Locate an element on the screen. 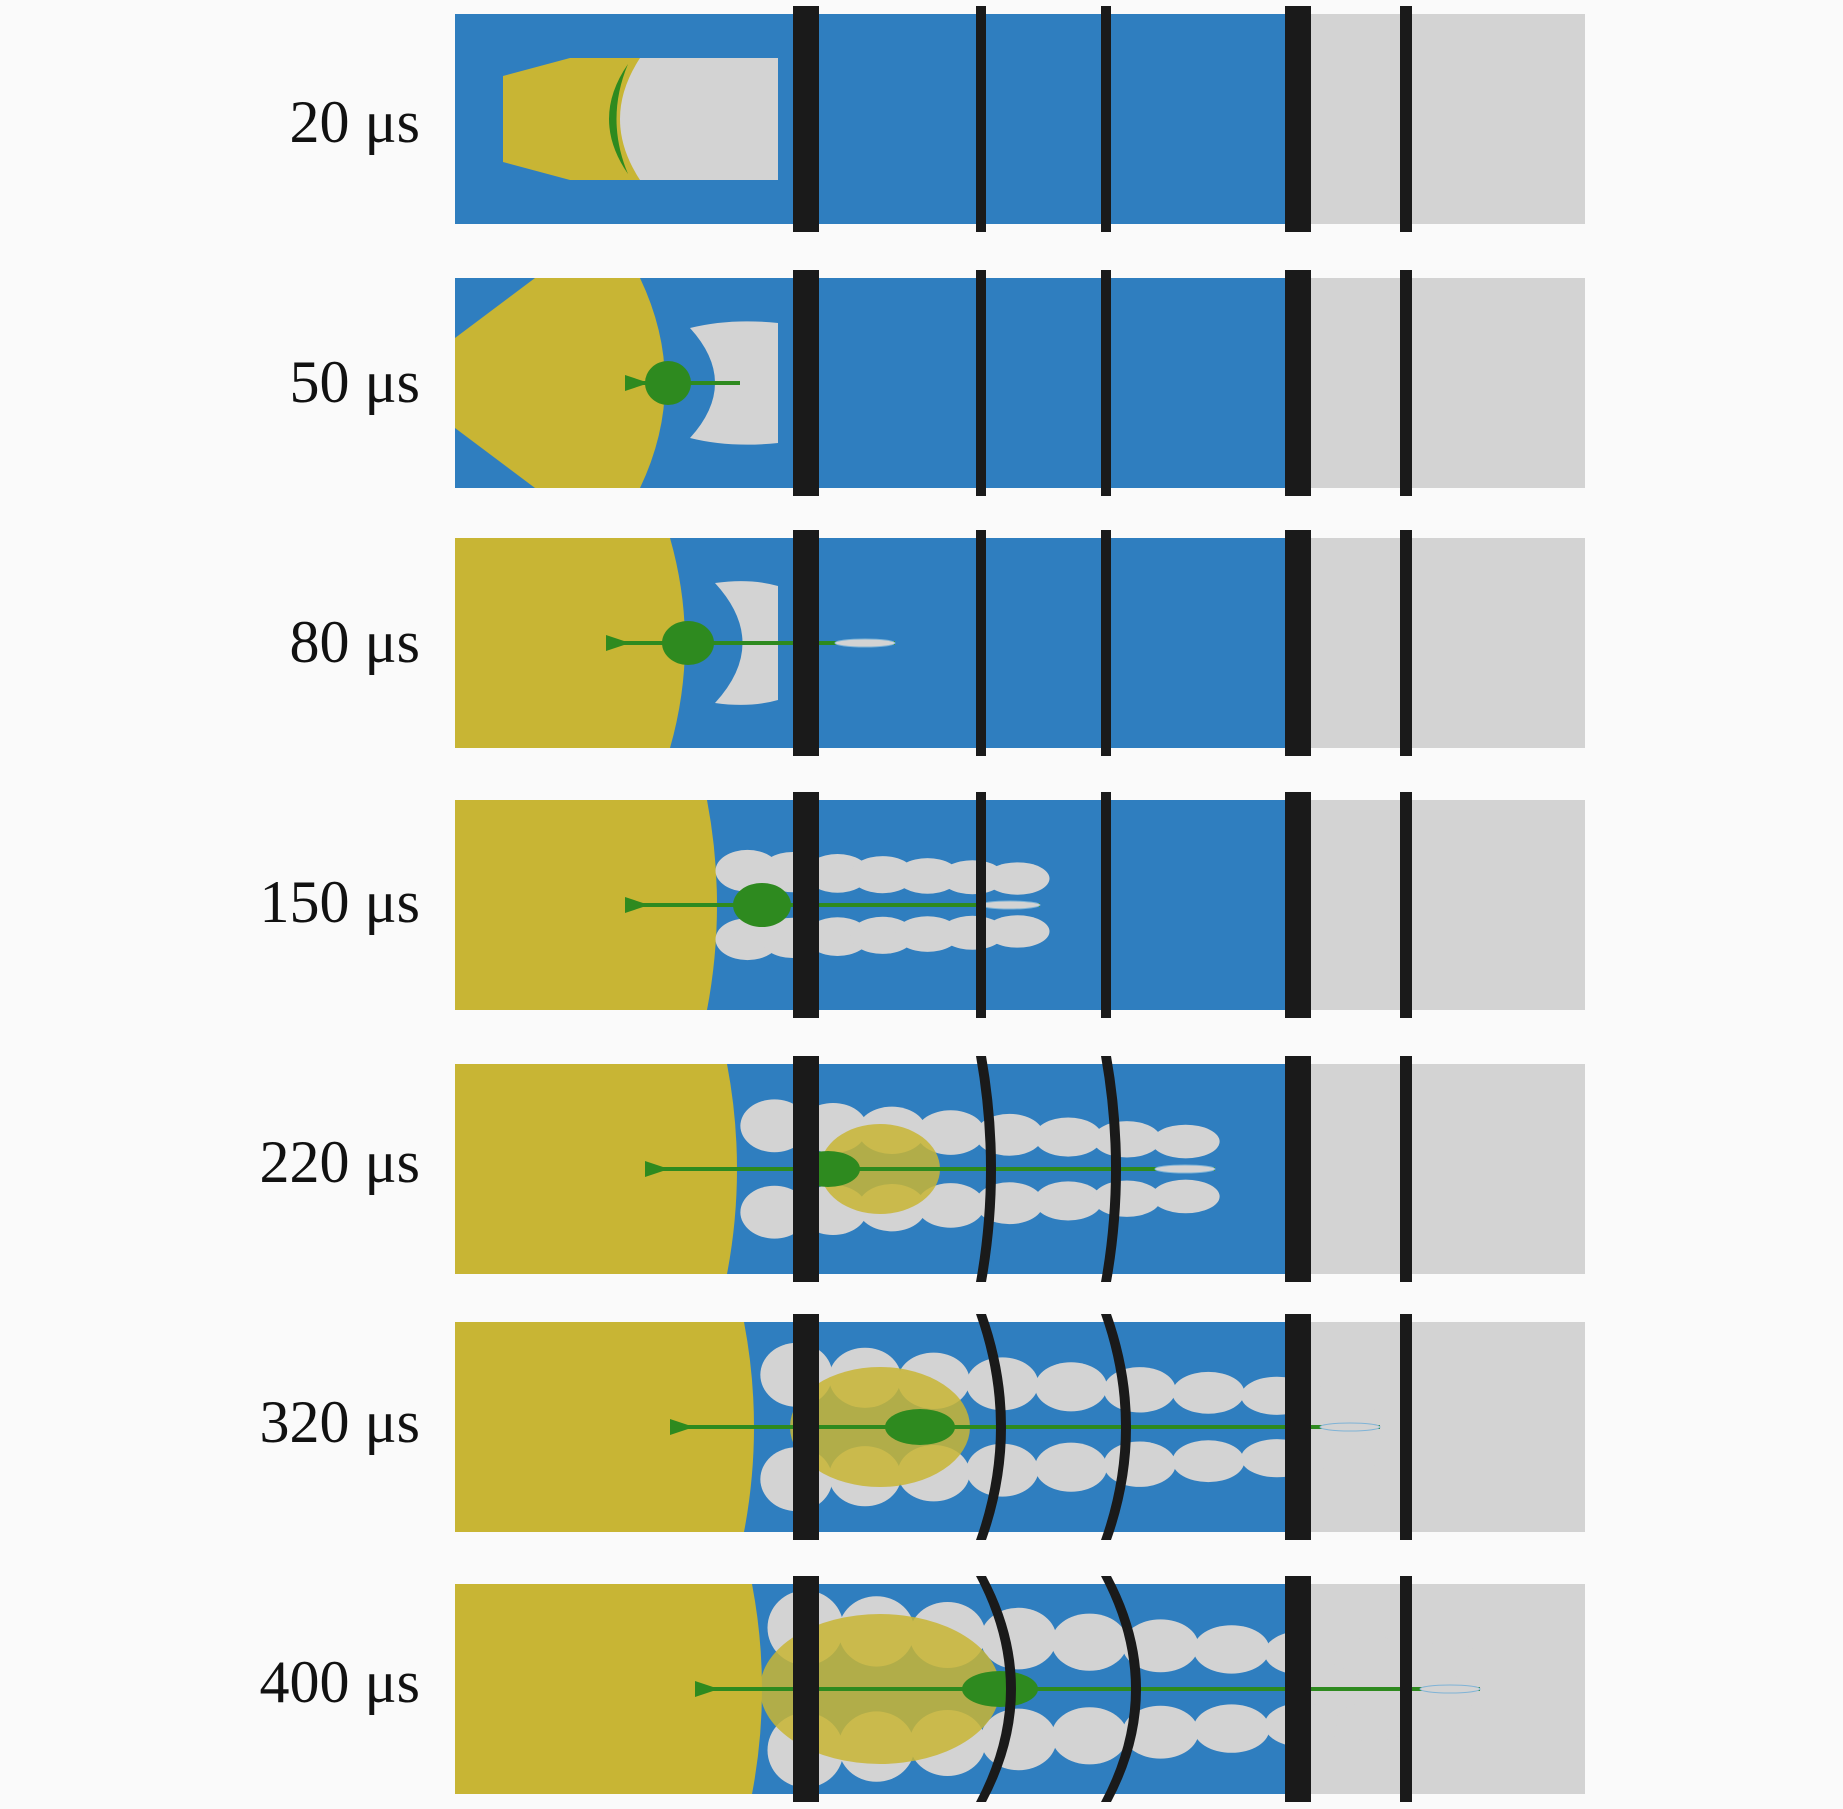 This screenshot has width=1843, height=1809. time-label-3: 80 μs is located at coordinates (354, 642).